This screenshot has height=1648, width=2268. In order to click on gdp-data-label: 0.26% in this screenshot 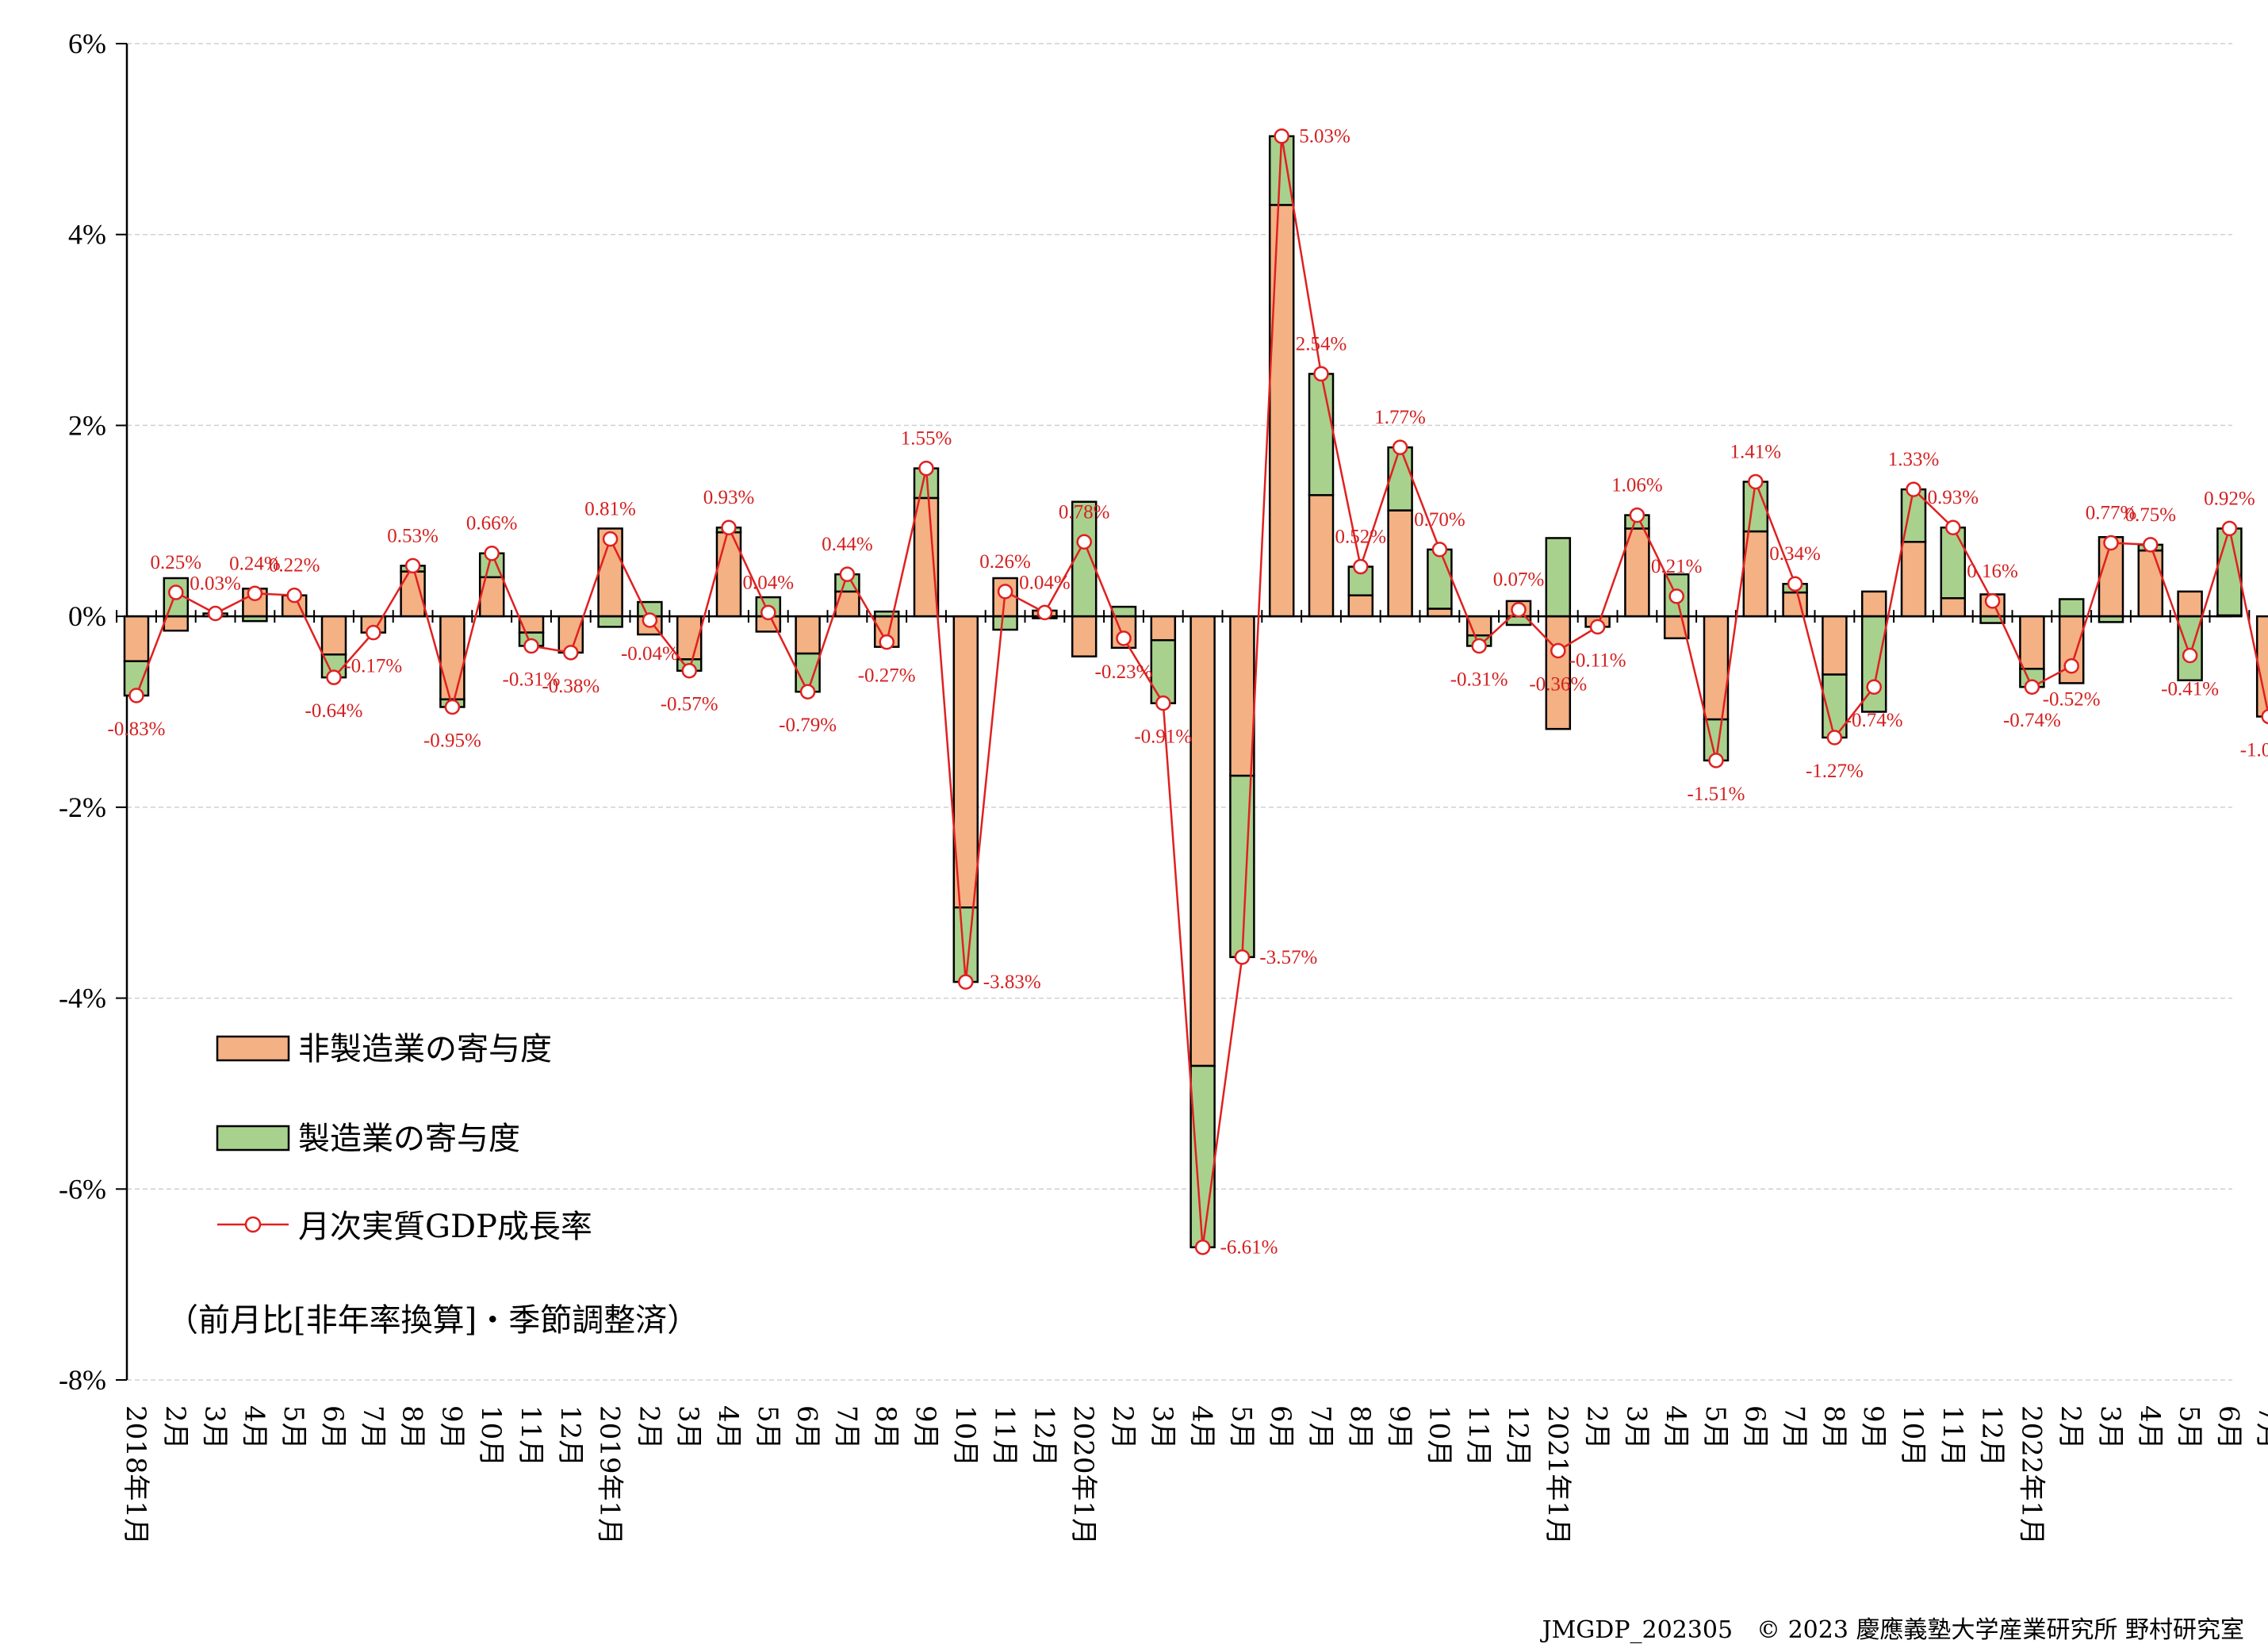, I will do `click(1005, 562)`.